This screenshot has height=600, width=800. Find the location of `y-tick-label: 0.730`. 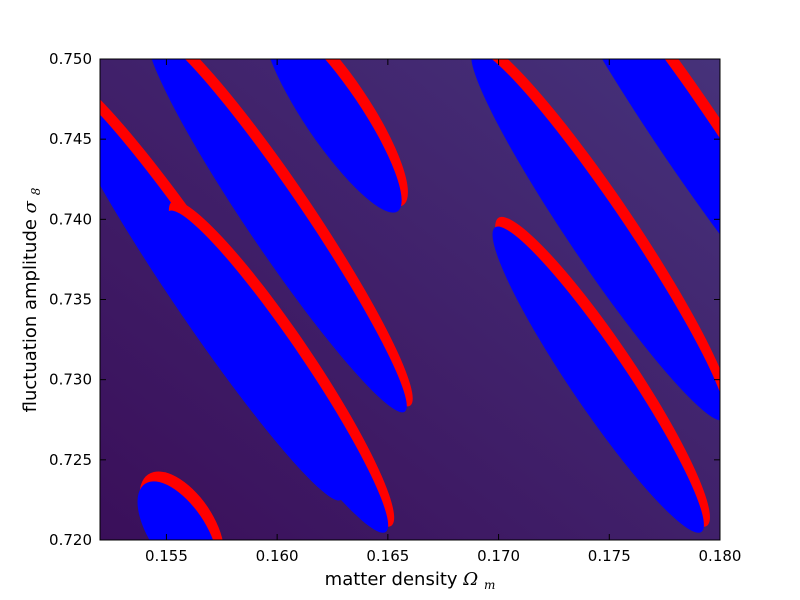

y-tick-label: 0.730 is located at coordinates (70, 380).